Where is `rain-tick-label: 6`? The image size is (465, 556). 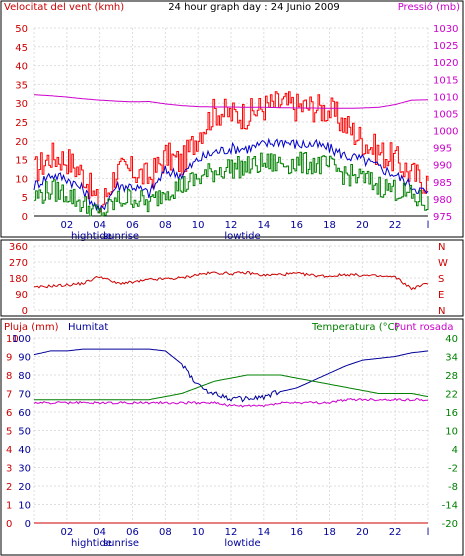 rain-tick-label: 6 is located at coordinates (9, 413).